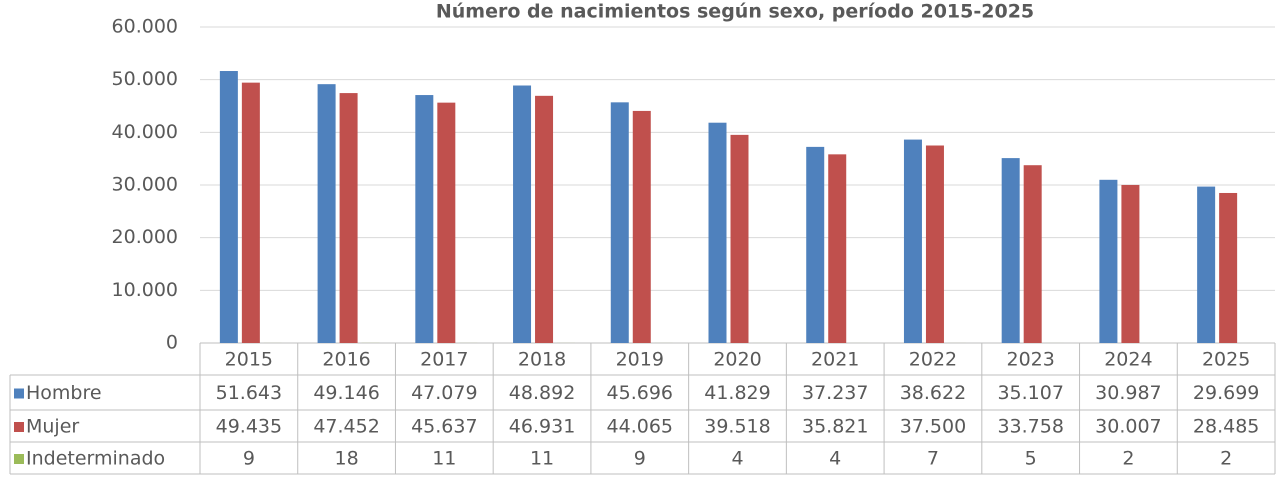  Describe the element at coordinates (1128, 360) in the screenshot. I see `x-tick-label: 2024` at that location.